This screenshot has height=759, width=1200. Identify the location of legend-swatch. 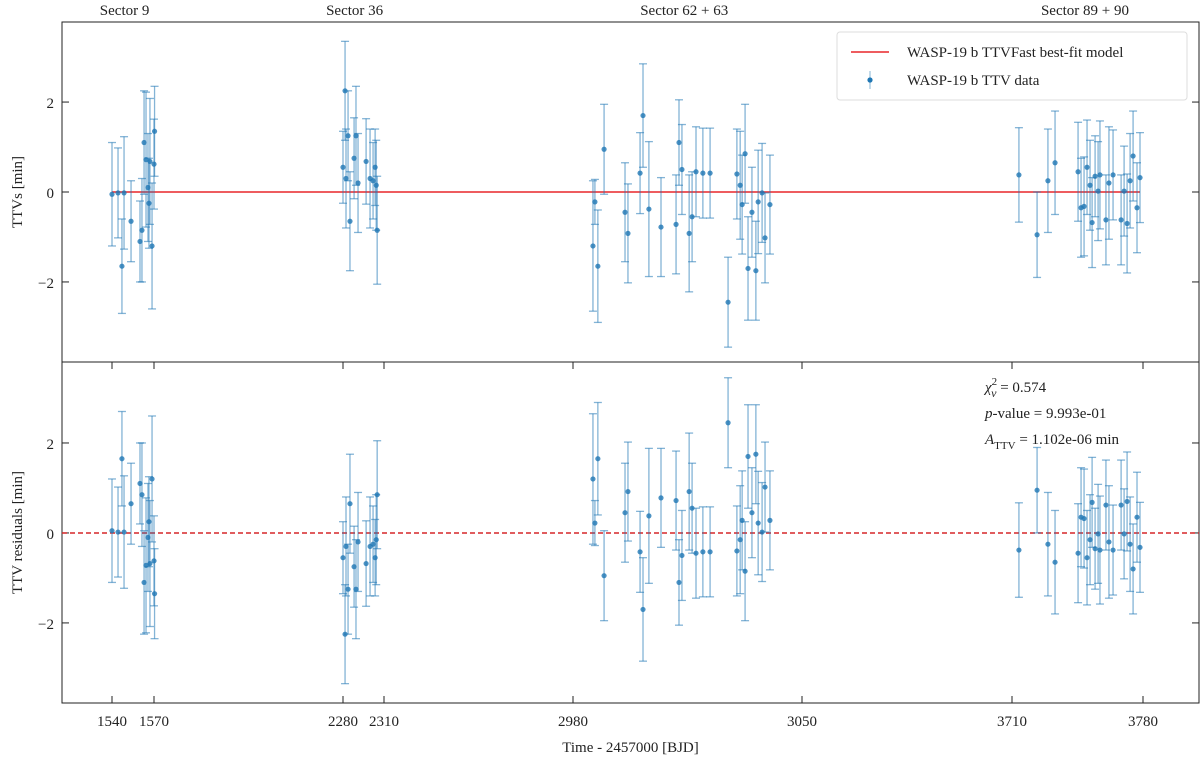
(870, 80).